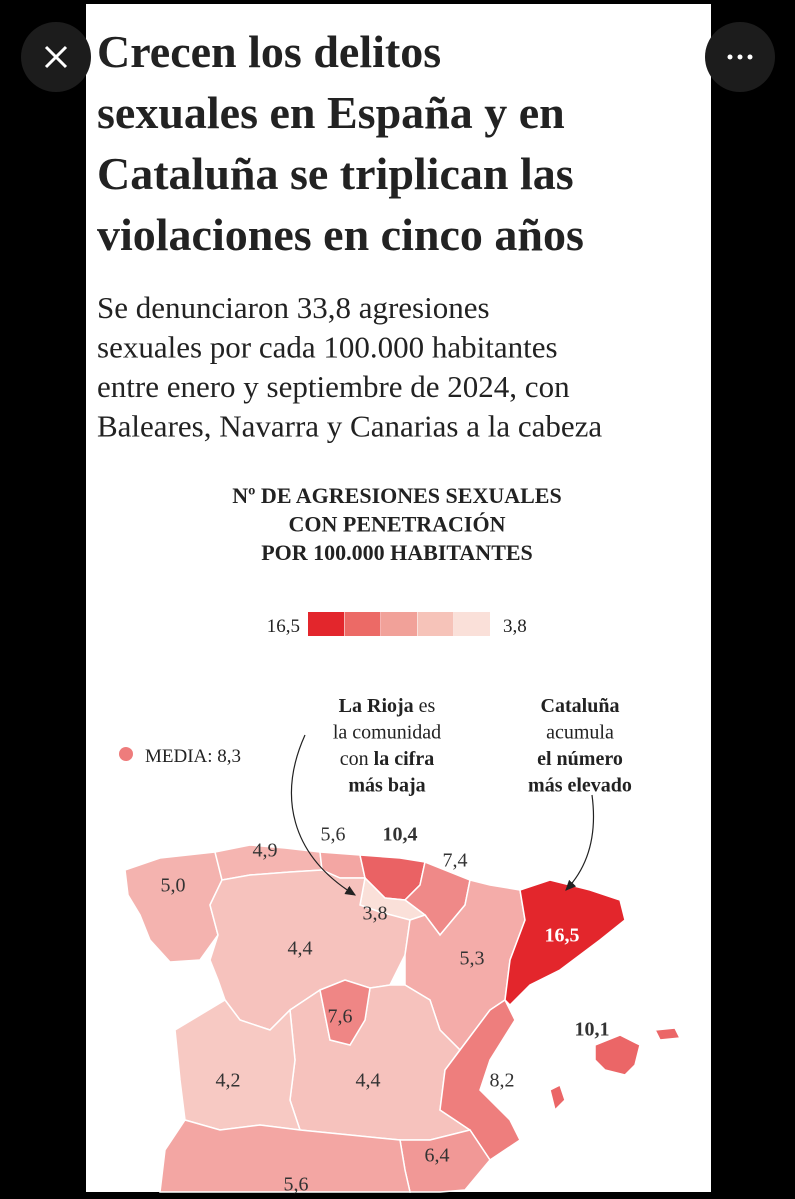 Image resolution: width=795 pixels, height=1199 pixels. What do you see at coordinates (340, 234) in the screenshot?
I see `headline: violaciones en cinco años` at bounding box center [340, 234].